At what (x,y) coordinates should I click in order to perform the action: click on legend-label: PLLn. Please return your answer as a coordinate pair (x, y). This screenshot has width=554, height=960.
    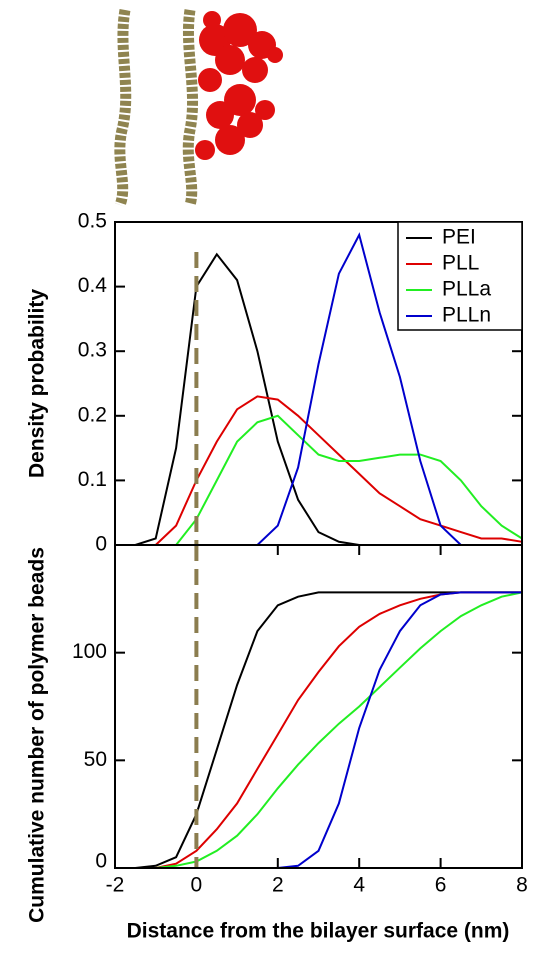
    Looking at the image, I should click on (466, 315).